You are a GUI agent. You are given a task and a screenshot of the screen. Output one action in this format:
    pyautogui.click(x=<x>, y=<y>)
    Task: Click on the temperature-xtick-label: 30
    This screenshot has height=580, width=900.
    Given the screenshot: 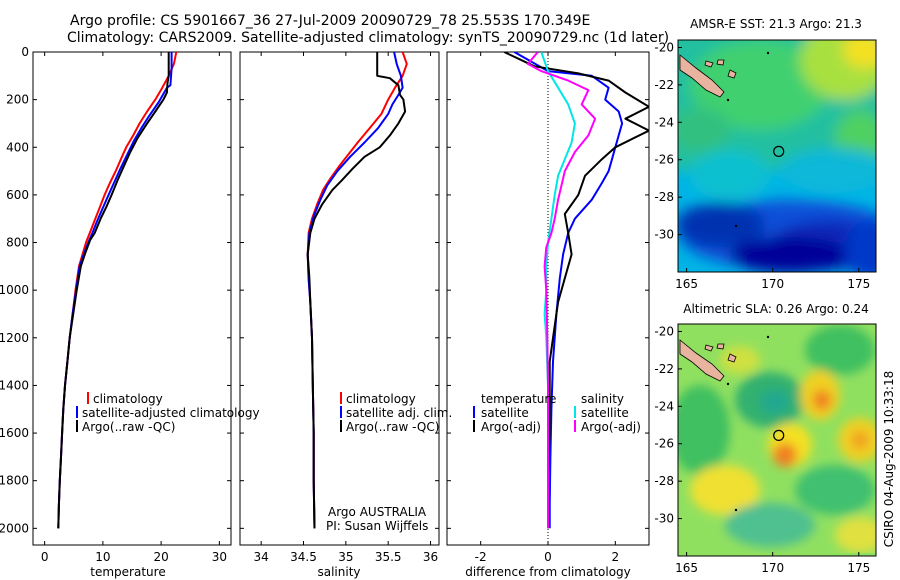 What is the action you would take?
    pyautogui.click(x=219, y=557)
    